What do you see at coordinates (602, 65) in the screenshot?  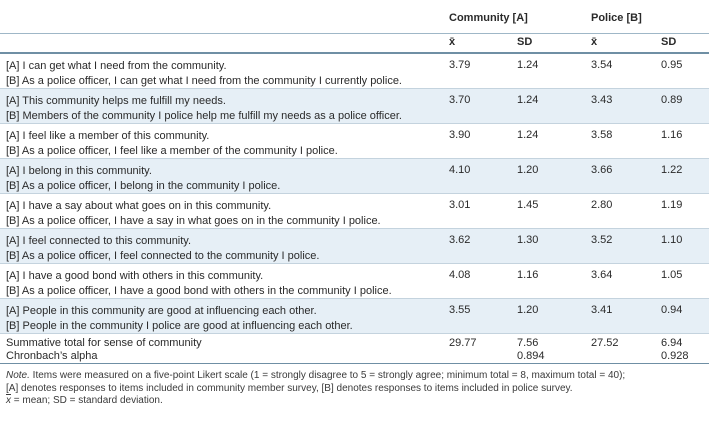 I see `police-mean: 3.54` at bounding box center [602, 65].